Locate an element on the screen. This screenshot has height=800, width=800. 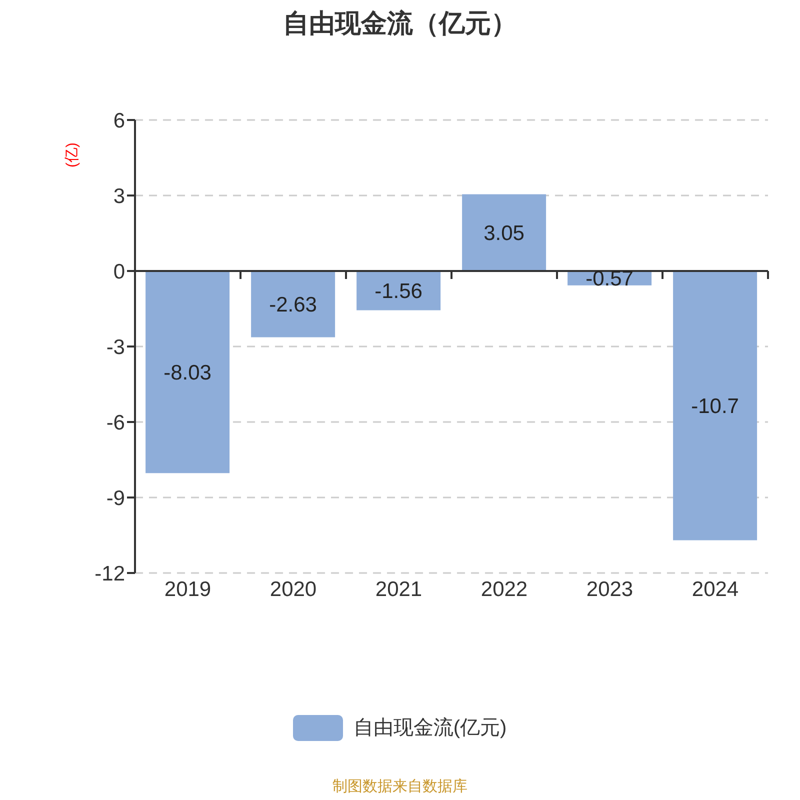
x-tick-label: 2024 is located at coordinates (715, 589).